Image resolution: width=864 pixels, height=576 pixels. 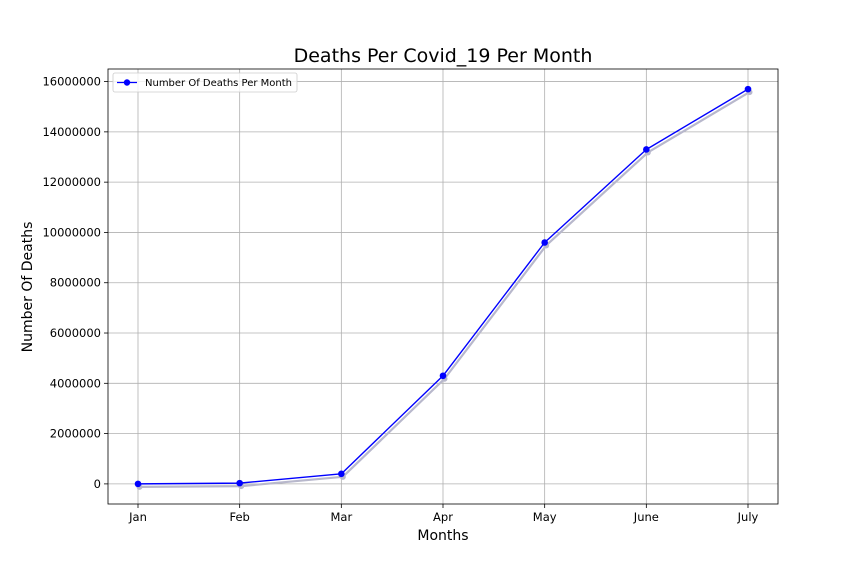 What do you see at coordinates (127, 82) in the screenshot?
I see `legend-marker` at bounding box center [127, 82].